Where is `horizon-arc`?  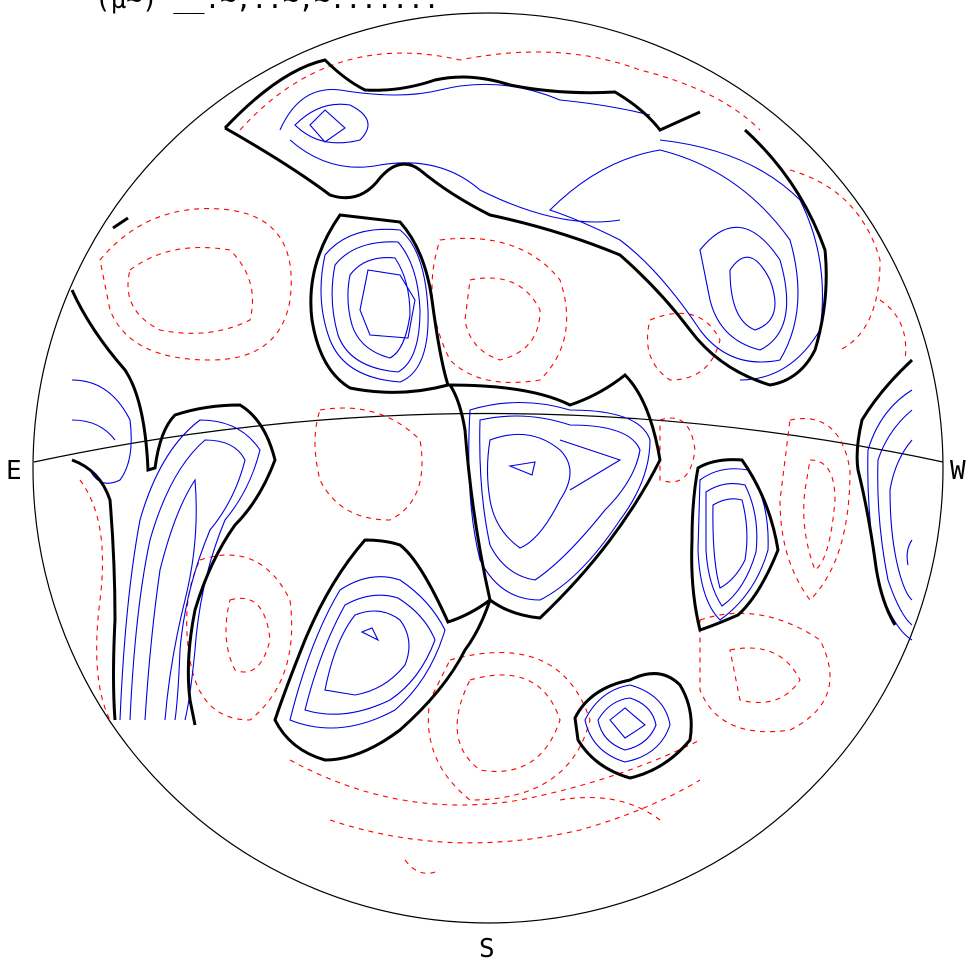 horizon-arc is located at coordinates (488, 437).